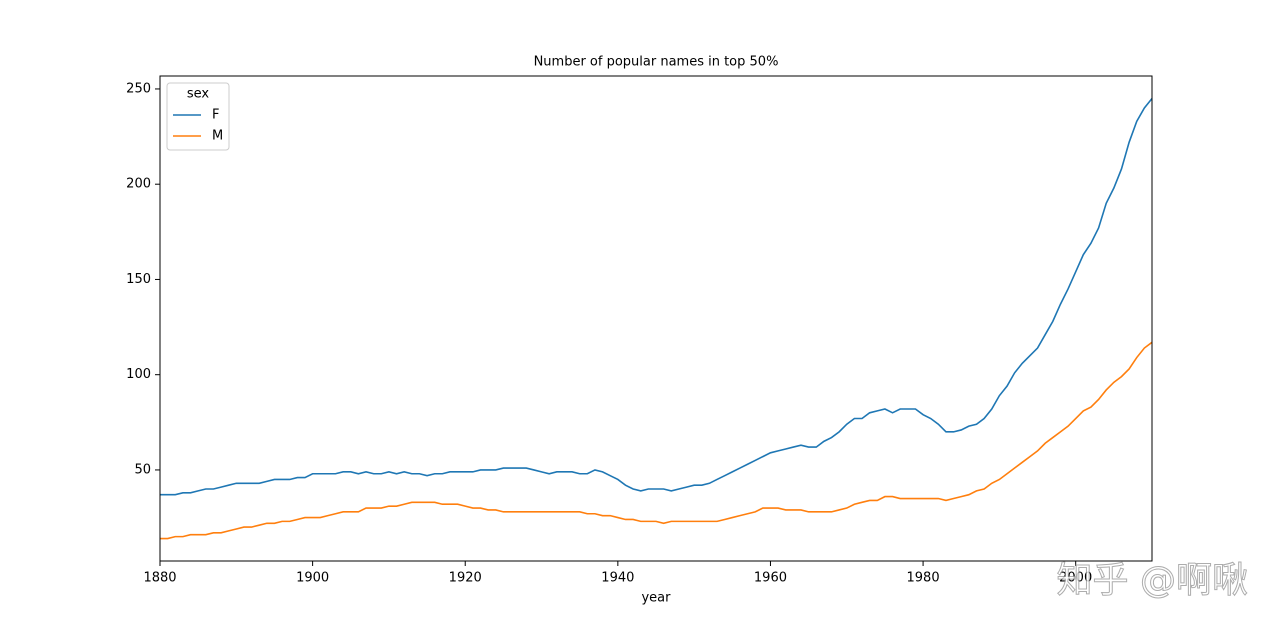  I want to click on legend-title: sex, so click(198, 94).